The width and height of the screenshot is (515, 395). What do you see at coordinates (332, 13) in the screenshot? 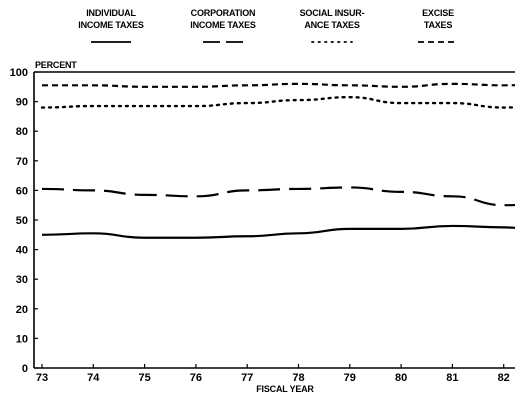
I see `legend-label: SOCIAL INSUR-` at bounding box center [332, 13].